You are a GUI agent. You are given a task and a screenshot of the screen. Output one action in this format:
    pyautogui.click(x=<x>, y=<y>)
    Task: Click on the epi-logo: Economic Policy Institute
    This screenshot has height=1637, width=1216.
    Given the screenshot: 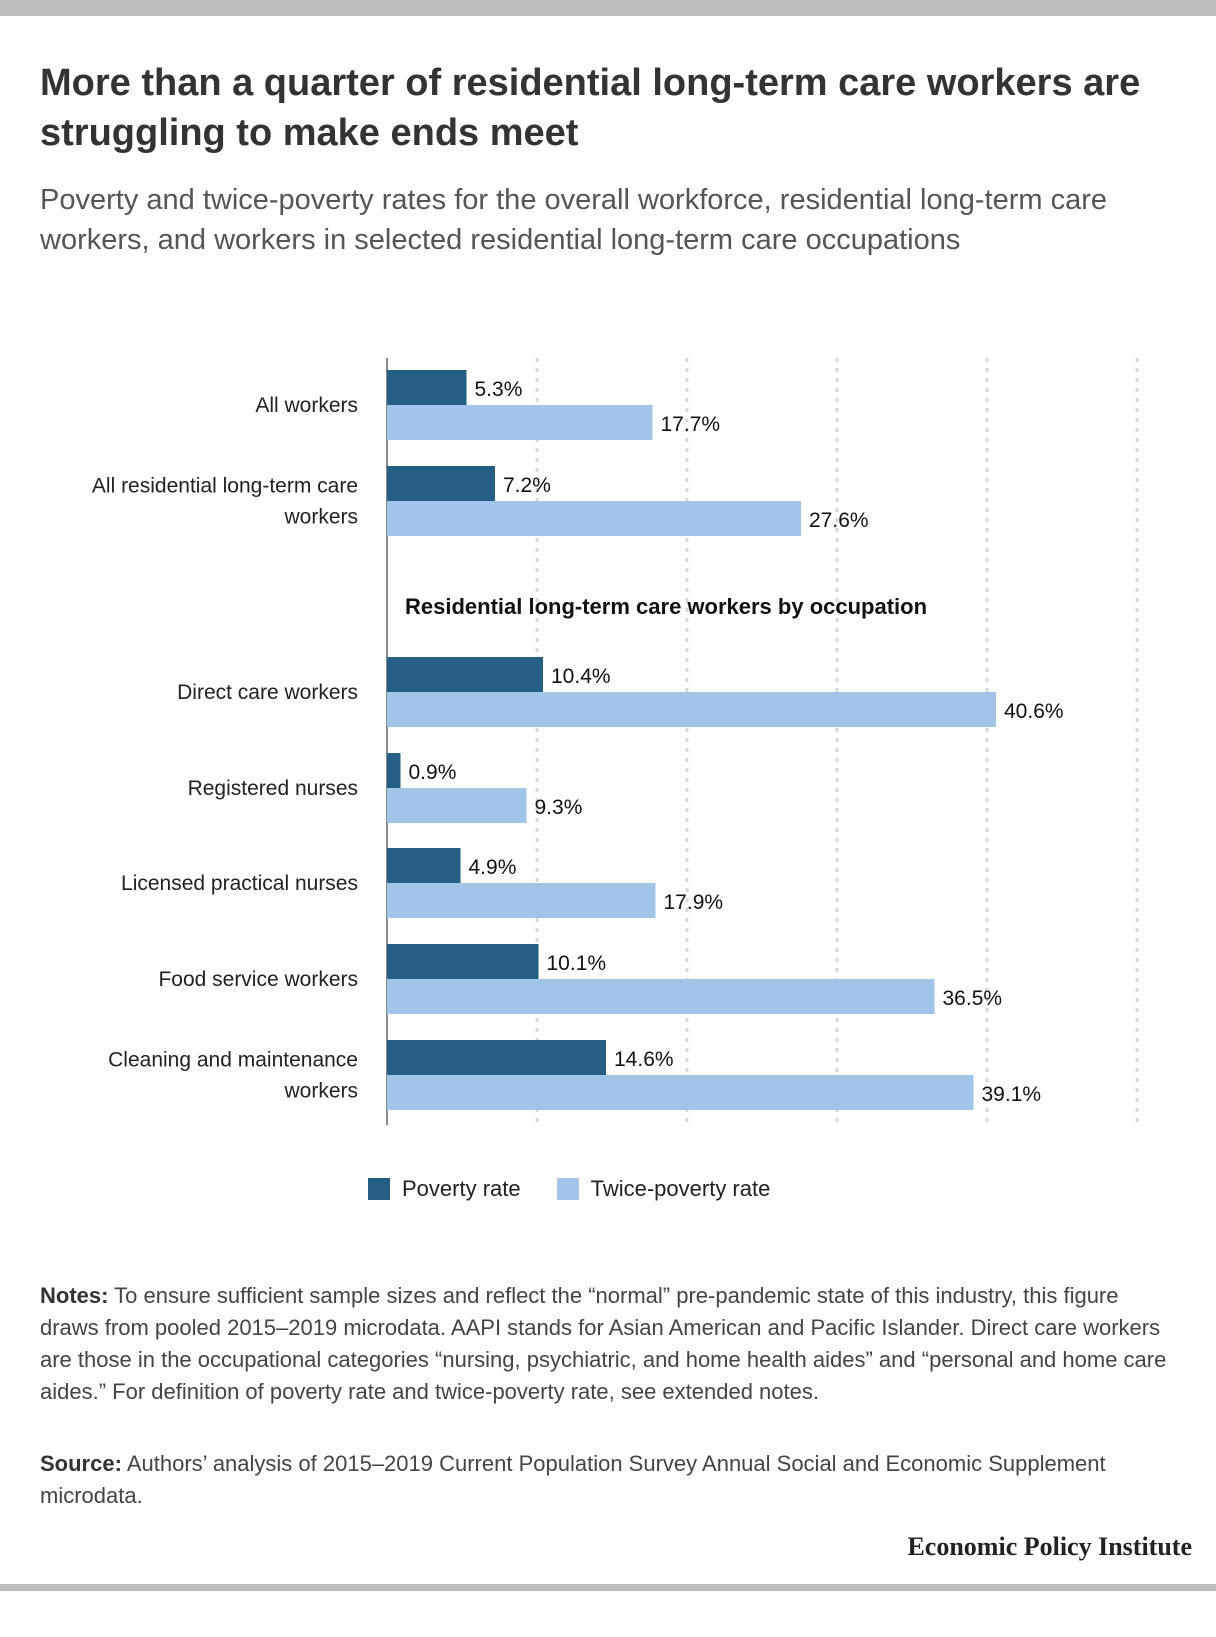 What is the action you would take?
    pyautogui.click(x=1049, y=1546)
    